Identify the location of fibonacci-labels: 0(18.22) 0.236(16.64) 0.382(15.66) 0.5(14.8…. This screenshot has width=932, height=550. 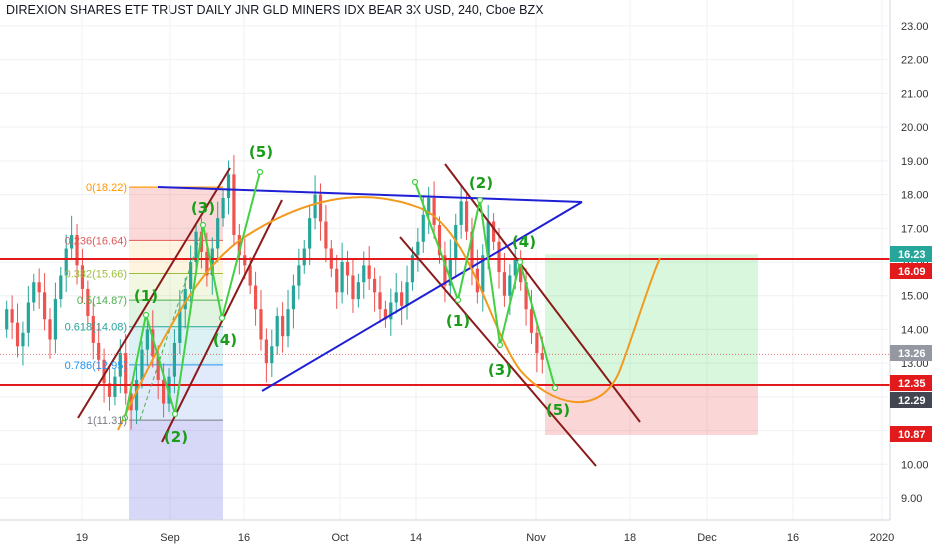
(96, 304).